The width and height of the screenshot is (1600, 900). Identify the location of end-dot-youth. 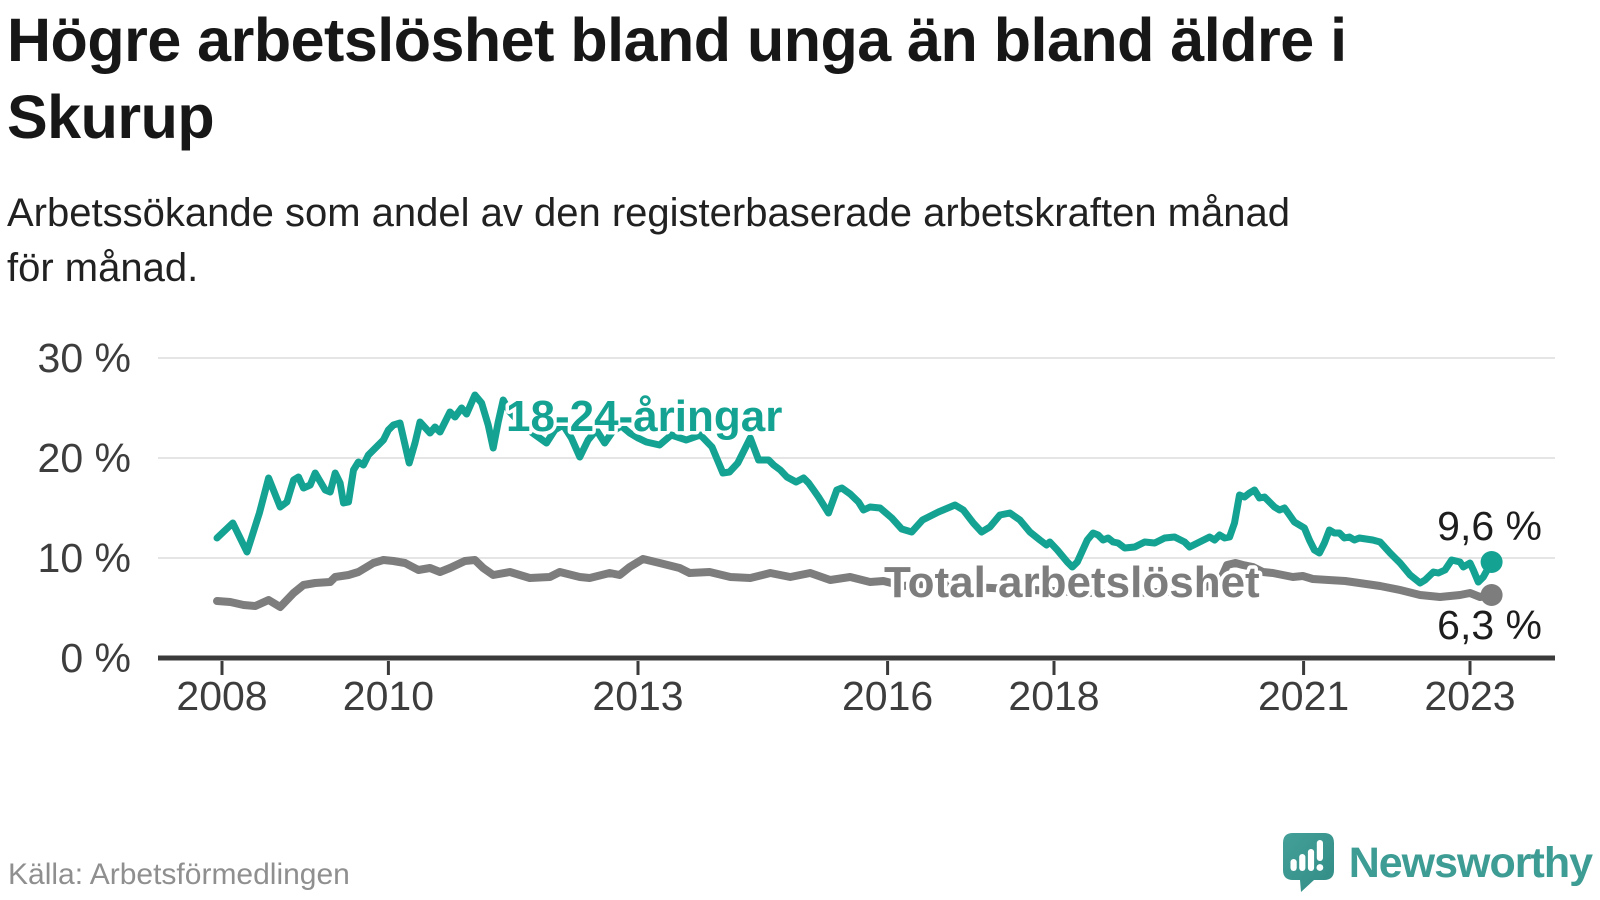
(1491, 562).